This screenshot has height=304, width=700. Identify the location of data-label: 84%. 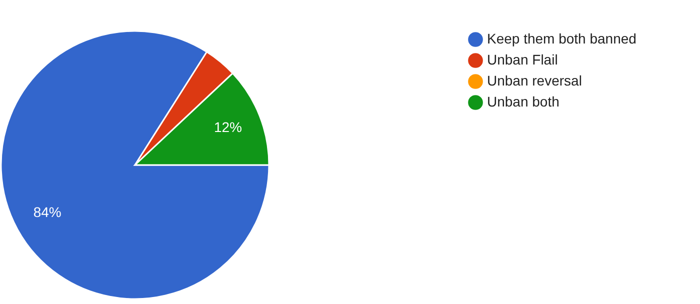
(47, 212).